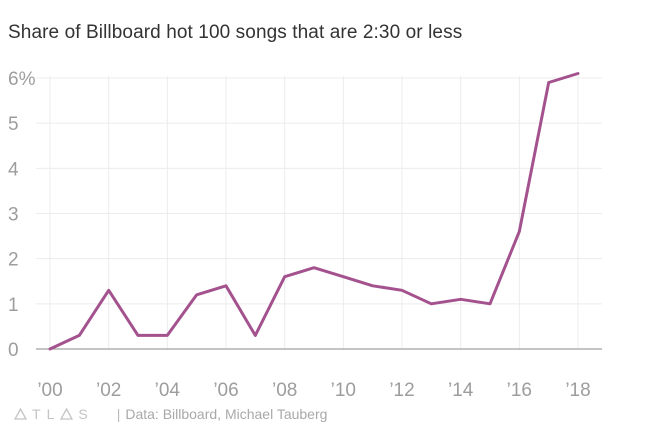 Image resolution: width=656 pixels, height=427 pixels. What do you see at coordinates (226, 414) in the screenshot?
I see `source-note: Data: Billboard, Michael Tauberg` at bounding box center [226, 414].